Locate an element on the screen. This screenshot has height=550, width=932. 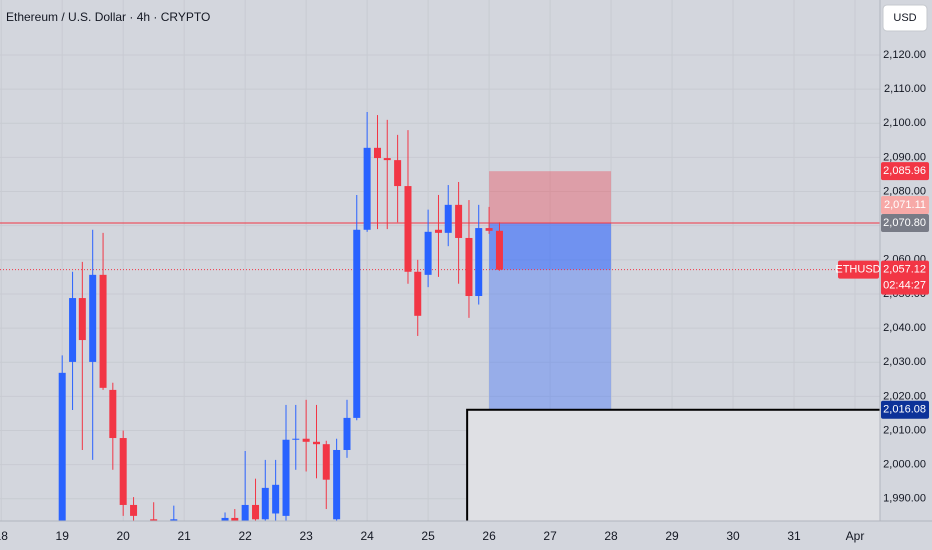
x-tick-label: 27 is located at coordinates (550, 536).